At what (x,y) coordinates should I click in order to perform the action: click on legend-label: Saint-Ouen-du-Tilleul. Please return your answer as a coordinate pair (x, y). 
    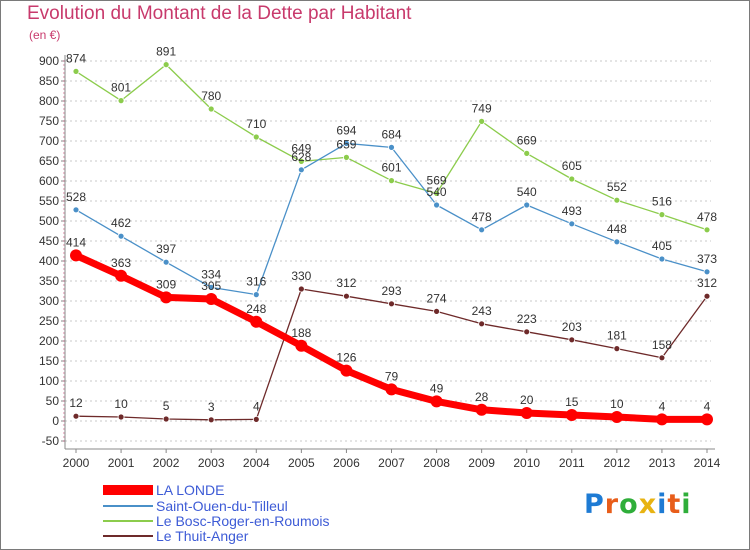
    Looking at the image, I should click on (222, 506).